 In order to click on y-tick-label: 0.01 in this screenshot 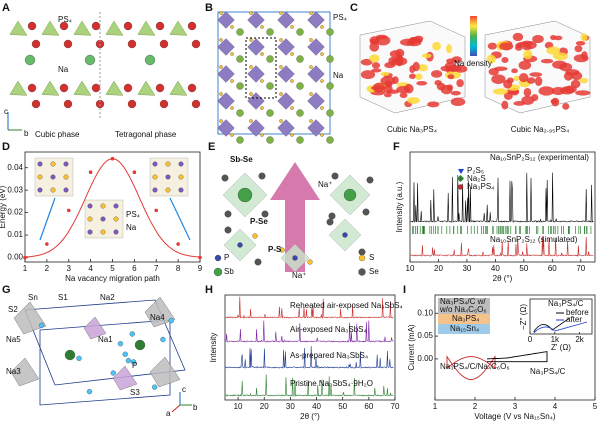, I will do `click(15, 234)`.